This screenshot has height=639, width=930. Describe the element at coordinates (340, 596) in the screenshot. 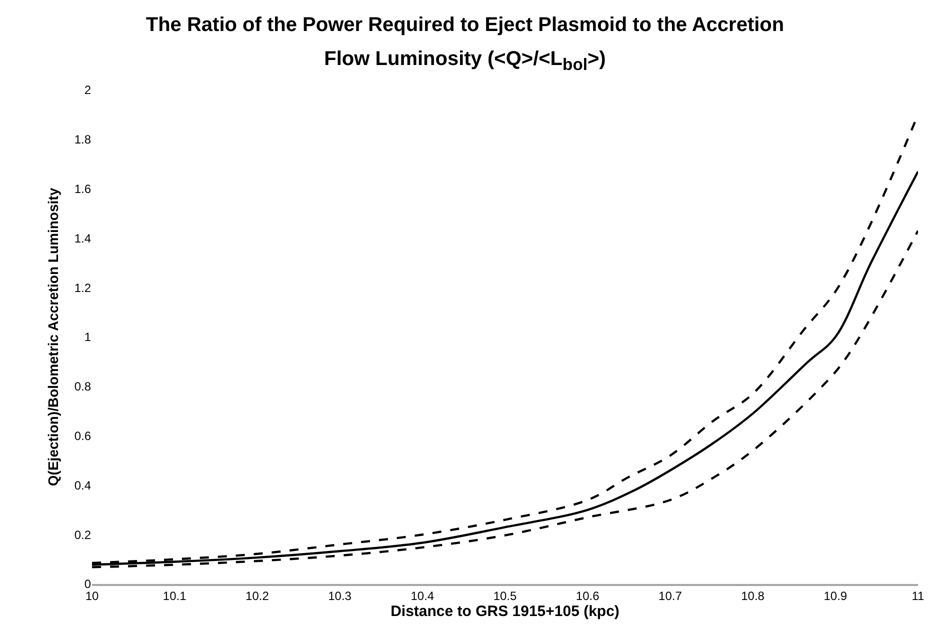

I see `x-tick-label: 10.3` at that location.